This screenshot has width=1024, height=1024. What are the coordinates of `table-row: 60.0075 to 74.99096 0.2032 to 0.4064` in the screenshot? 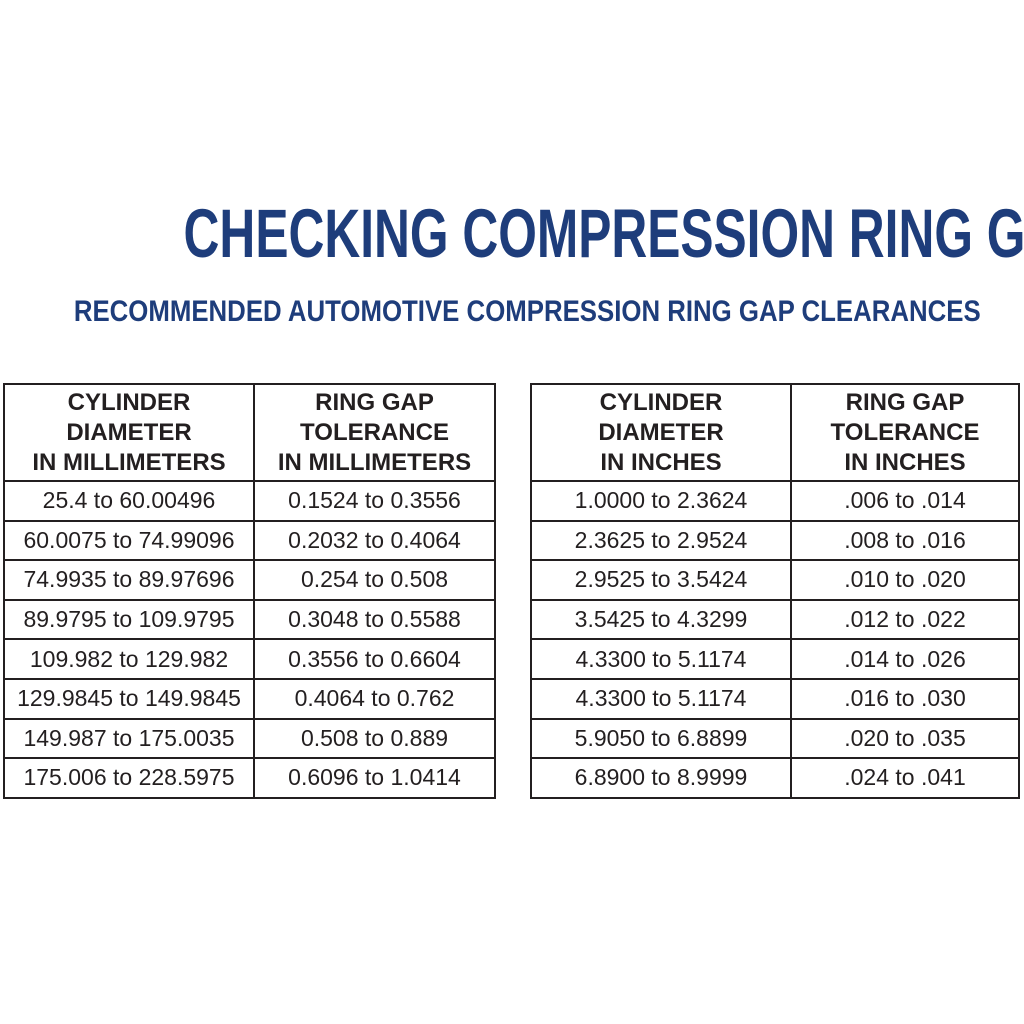 It's located at (249, 540).